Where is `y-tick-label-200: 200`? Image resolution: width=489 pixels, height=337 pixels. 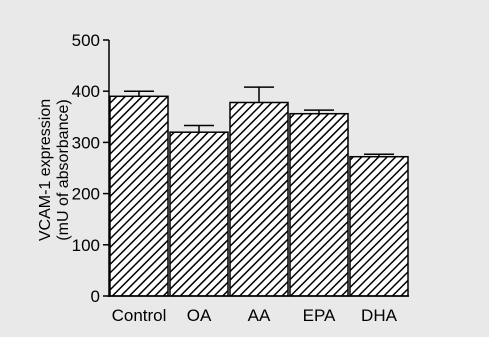 y-tick-label-200: 200 is located at coordinates (86, 194).